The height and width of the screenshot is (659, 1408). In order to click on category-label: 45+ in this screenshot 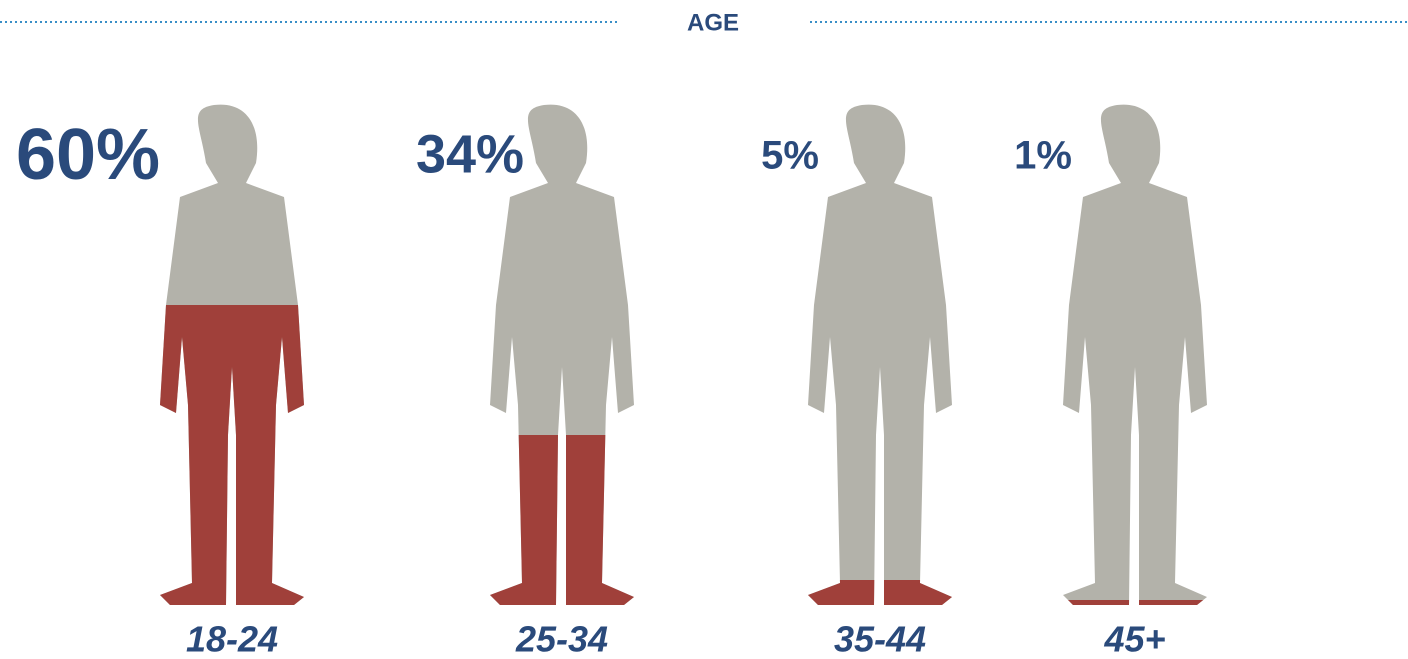, I will do `click(1134, 639)`.